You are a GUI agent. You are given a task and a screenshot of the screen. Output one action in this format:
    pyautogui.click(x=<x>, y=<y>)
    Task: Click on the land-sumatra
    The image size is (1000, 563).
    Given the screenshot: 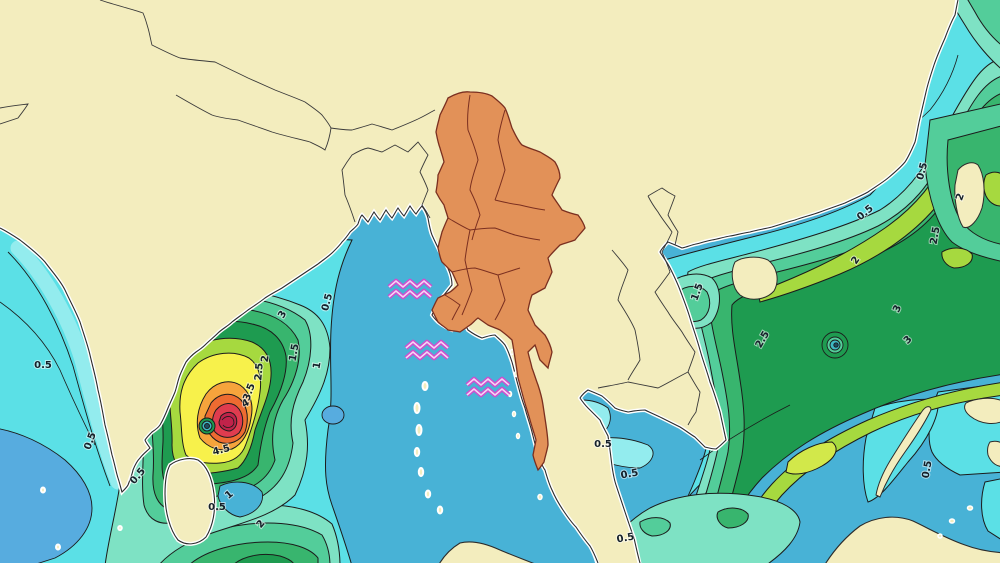 What is the action you would take?
    pyautogui.click(x=487, y=552)
    